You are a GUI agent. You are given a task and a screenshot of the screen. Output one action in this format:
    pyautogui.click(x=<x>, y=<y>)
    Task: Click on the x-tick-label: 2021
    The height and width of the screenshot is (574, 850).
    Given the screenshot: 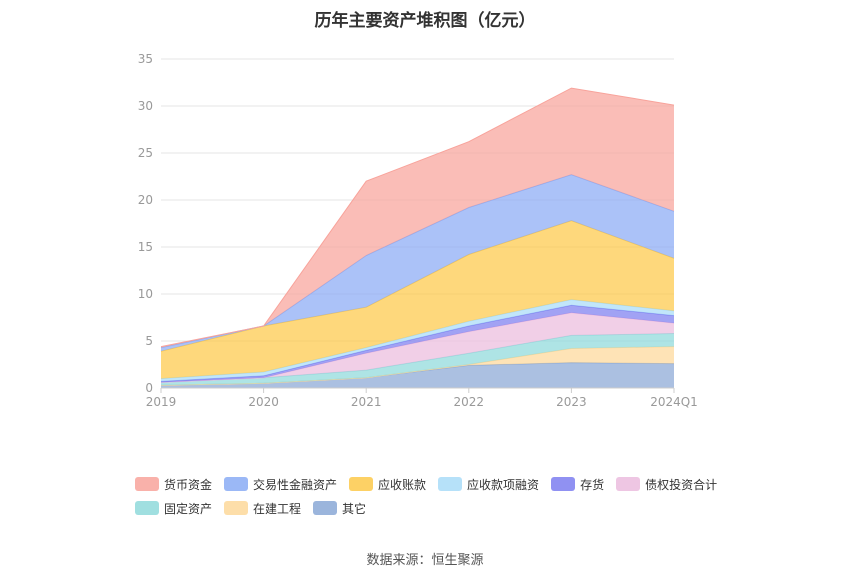 What is the action you would take?
    pyautogui.click(x=366, y=402)
    